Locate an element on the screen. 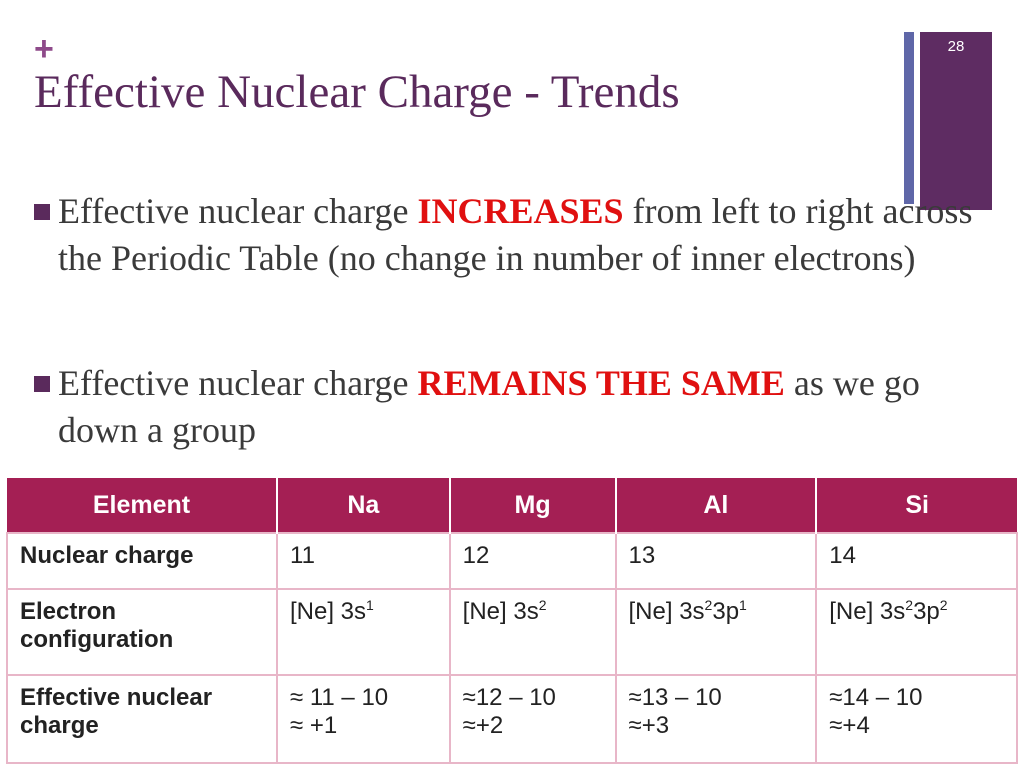  table-cell: ≈12 – 10 ≈+2 is located at coordinates (532, 719).